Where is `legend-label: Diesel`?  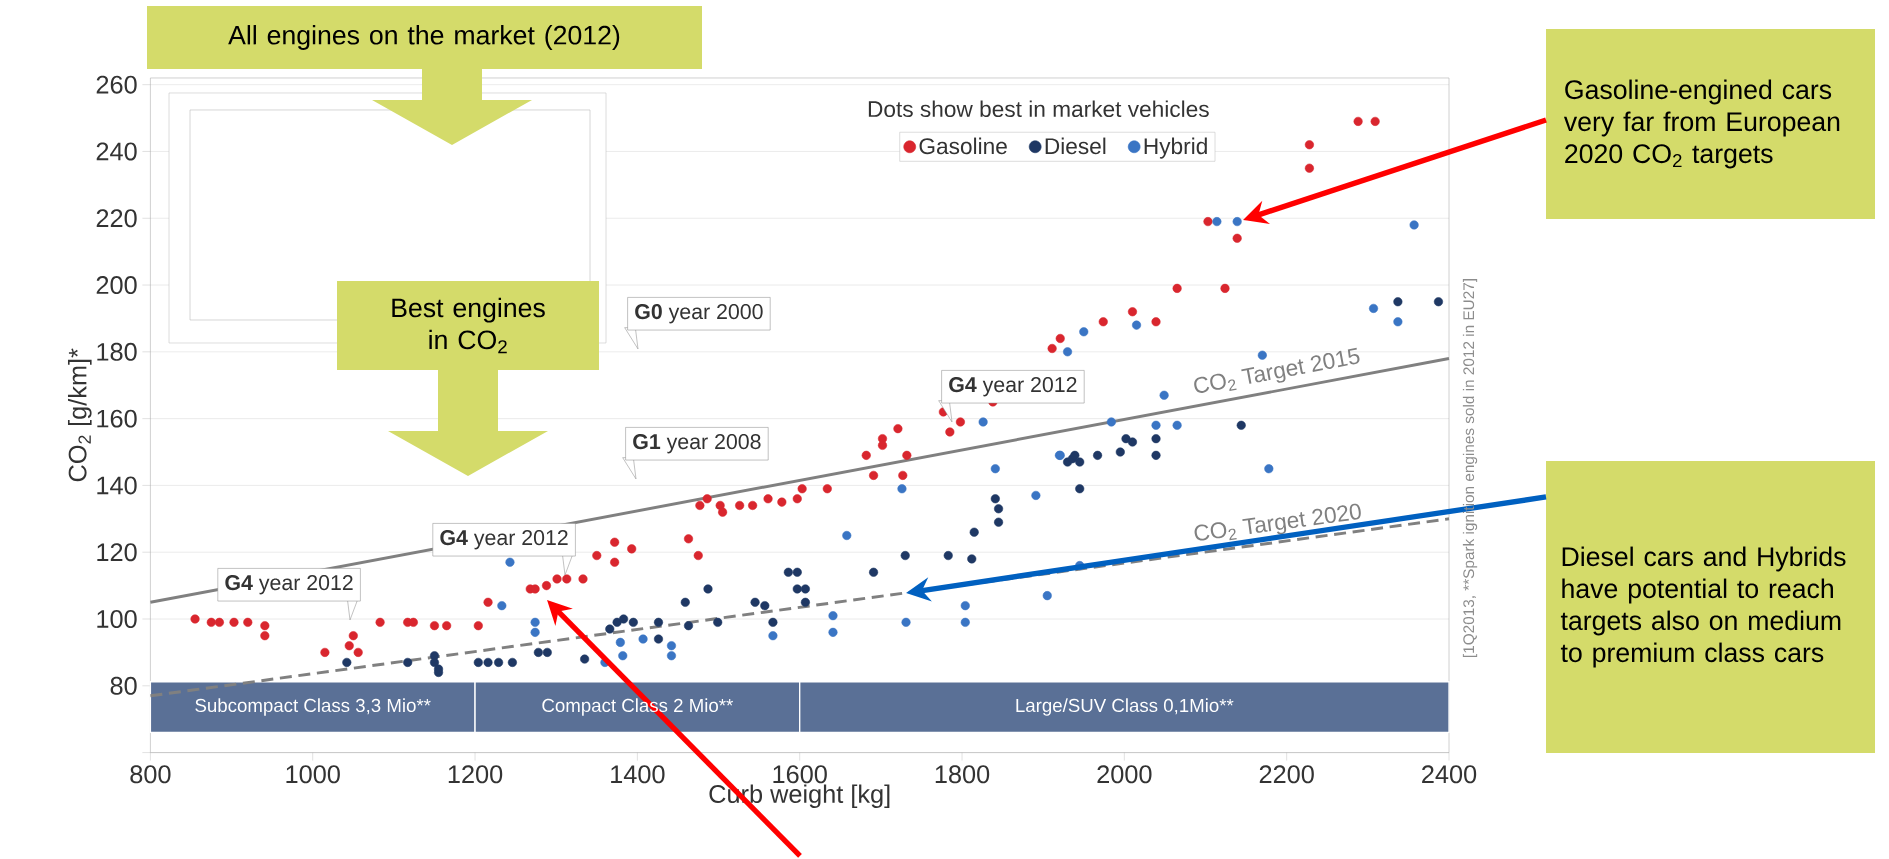 legend-label: Diesel is located at coordinates (1075, 146).